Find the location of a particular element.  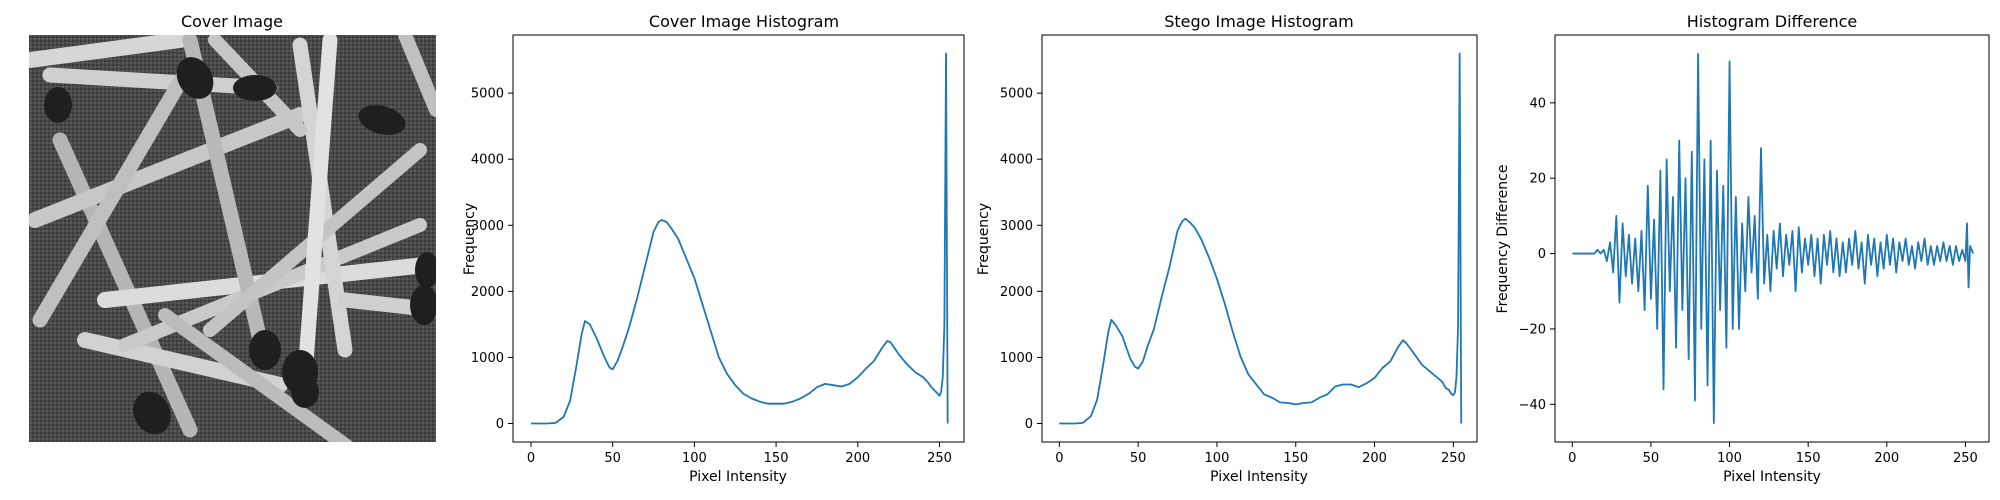

cover-histogram-x-tick-label: 150 is located at coordinates (776, 458).